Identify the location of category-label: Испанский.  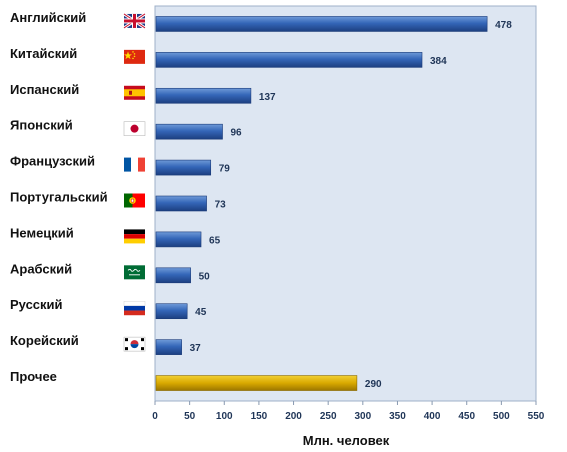
(44, 89).